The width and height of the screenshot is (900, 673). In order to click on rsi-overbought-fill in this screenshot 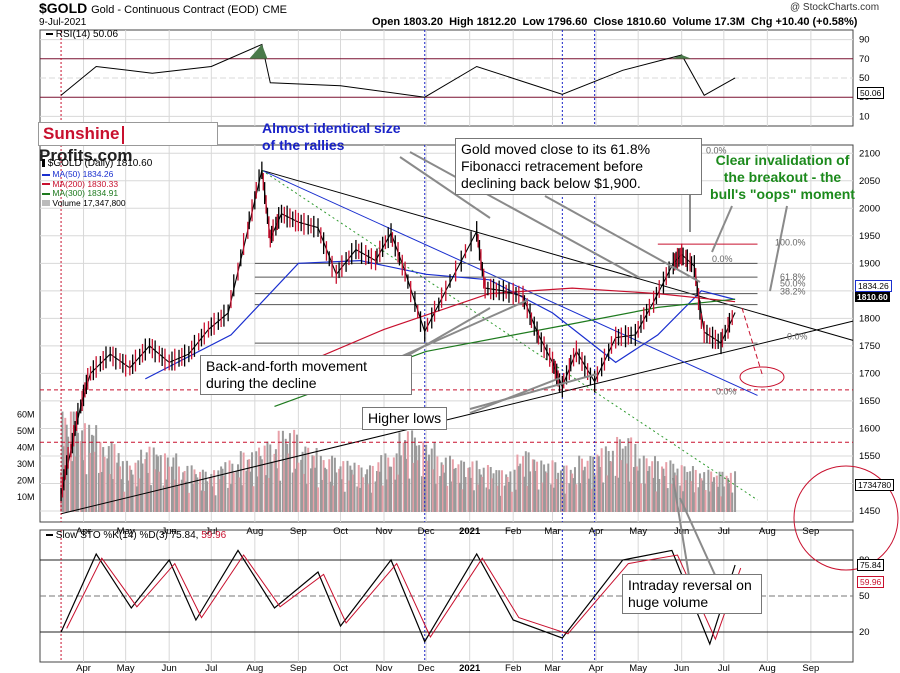, I will do `click(258, 51)`.